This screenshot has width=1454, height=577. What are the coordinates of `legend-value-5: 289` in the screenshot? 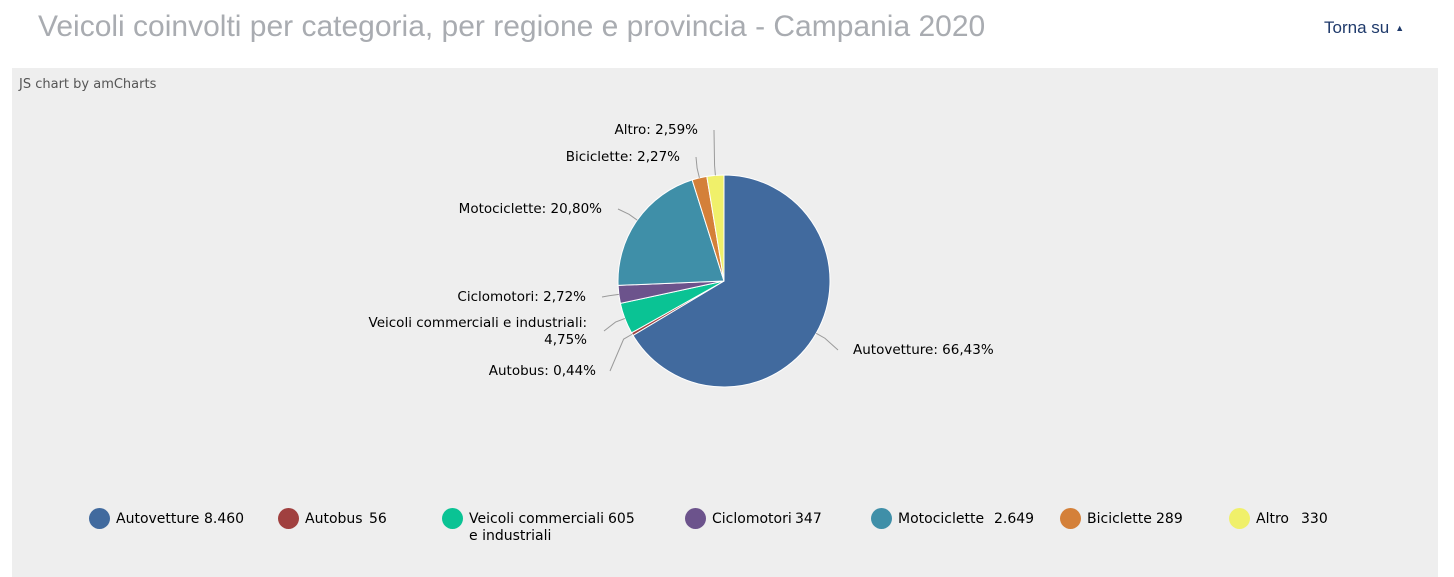 It's located at (1169, 519).